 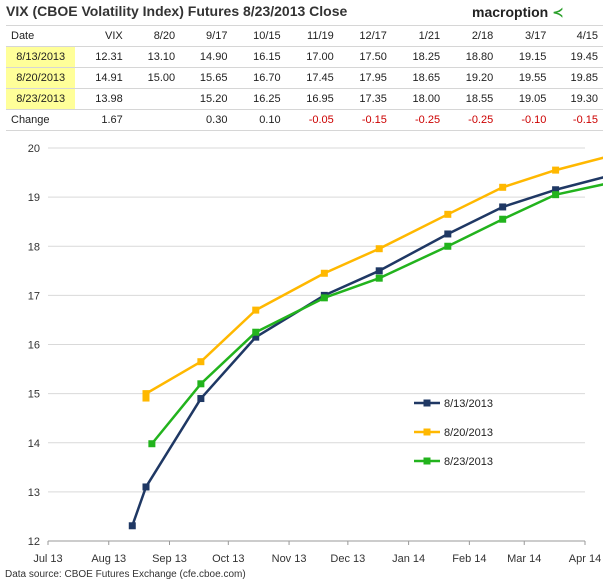 I want to click on y-tick-label: 17, so click(x=34, y=296).